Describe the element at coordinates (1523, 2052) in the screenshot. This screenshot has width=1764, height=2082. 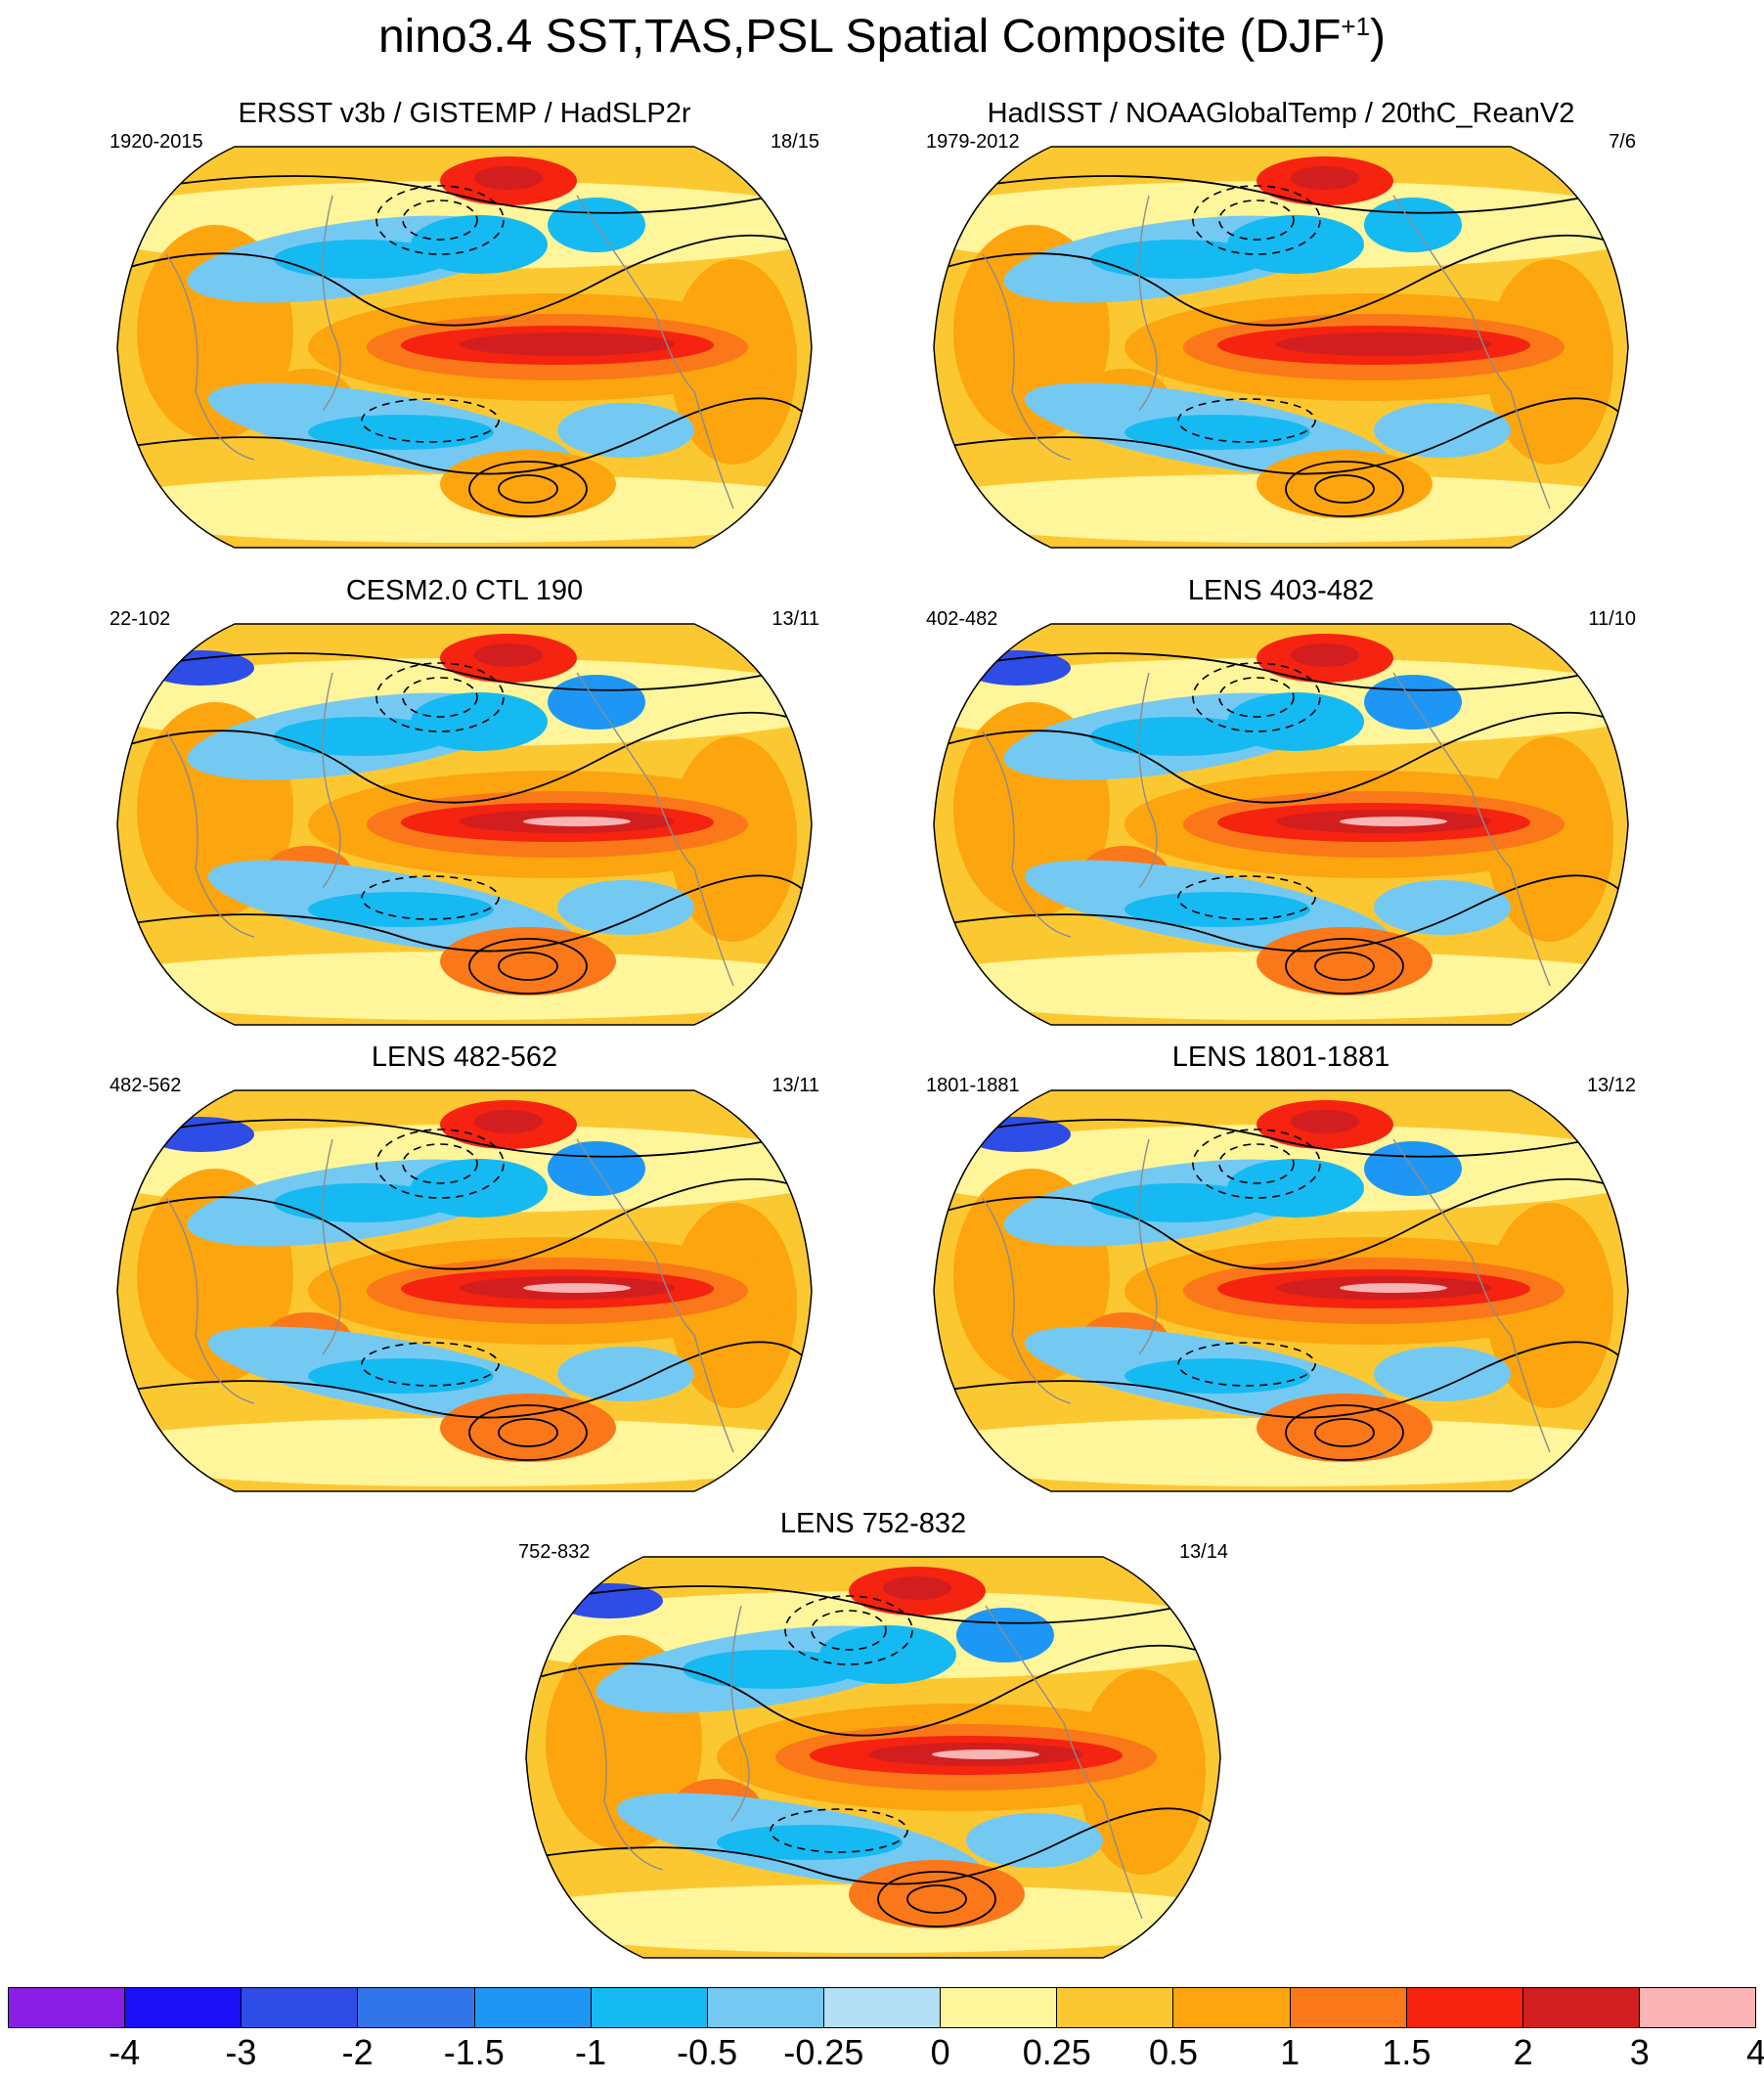
I see `colorbar-tick-label: 2` at that location.